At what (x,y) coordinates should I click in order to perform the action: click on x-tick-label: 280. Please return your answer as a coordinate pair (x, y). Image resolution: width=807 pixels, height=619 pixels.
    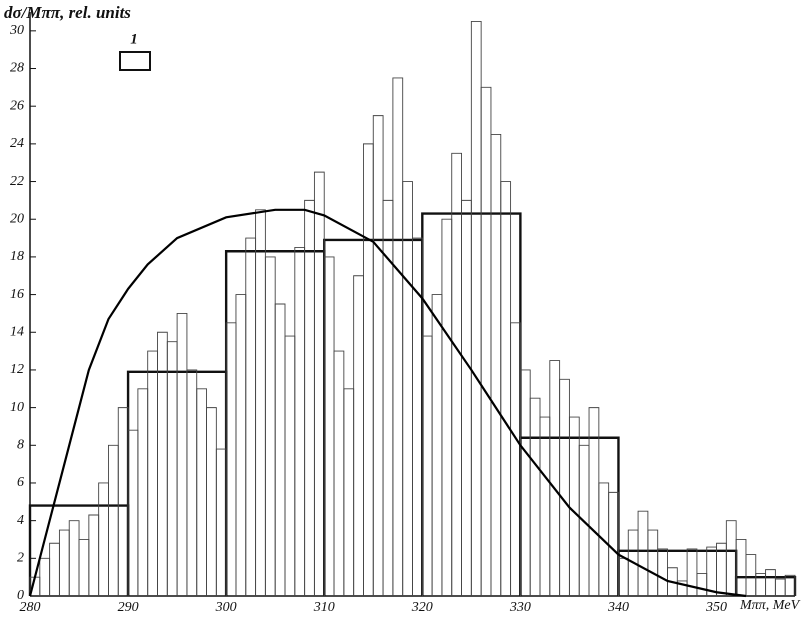
    Looking at the image, I should click on (30, 607).